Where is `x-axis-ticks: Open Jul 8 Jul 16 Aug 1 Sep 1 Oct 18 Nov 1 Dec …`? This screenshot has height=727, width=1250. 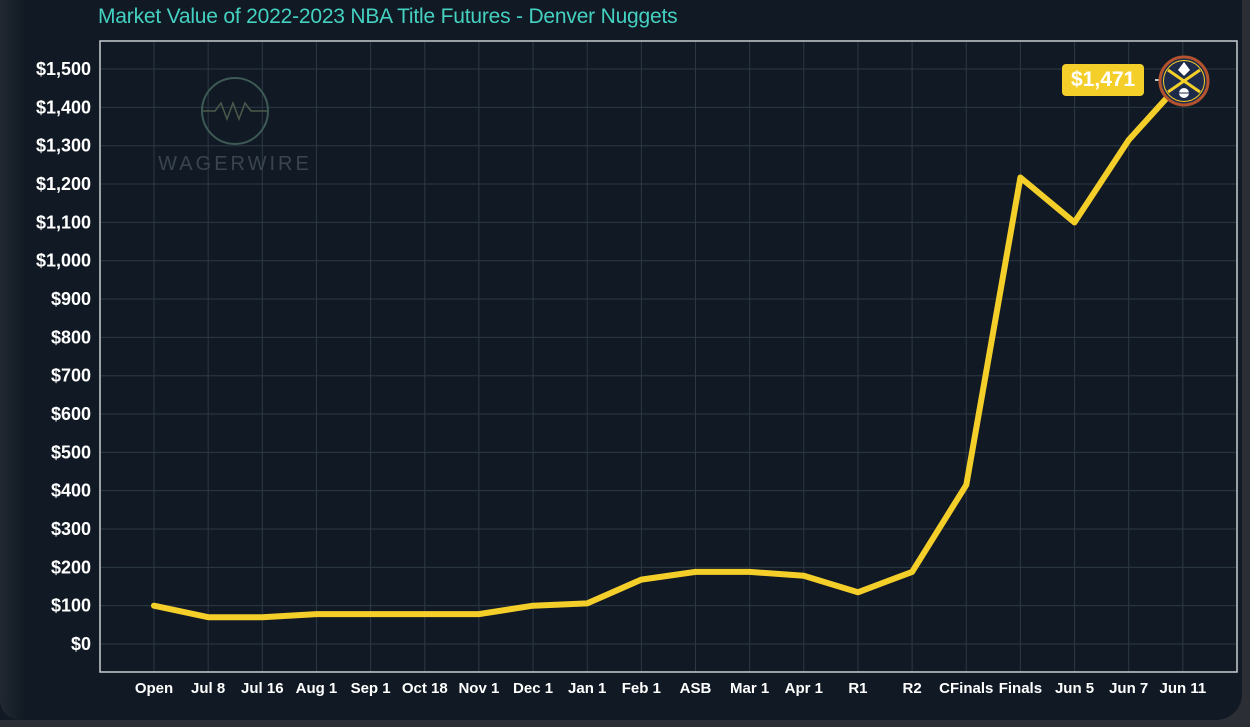
x-axis-ticks: Open Jul 8 Jul 16 Aug 1 Sep 1 Oct 18 Nov 1 Dec … is located at coordinates (670, 688).